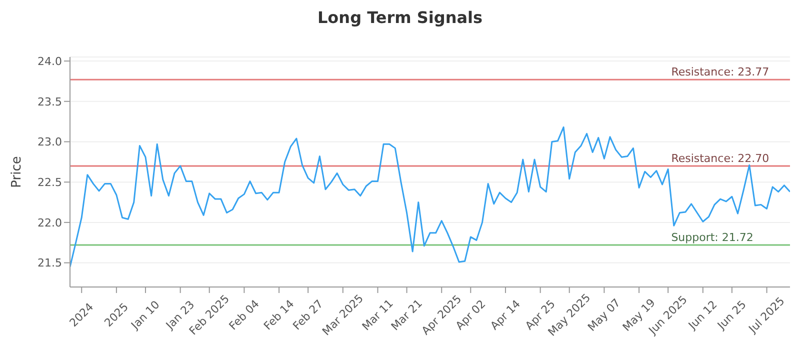 This screenshot has width=800, height=350. I want to click on ref-line-label: Resistance: 22.70, so click(720, 158).